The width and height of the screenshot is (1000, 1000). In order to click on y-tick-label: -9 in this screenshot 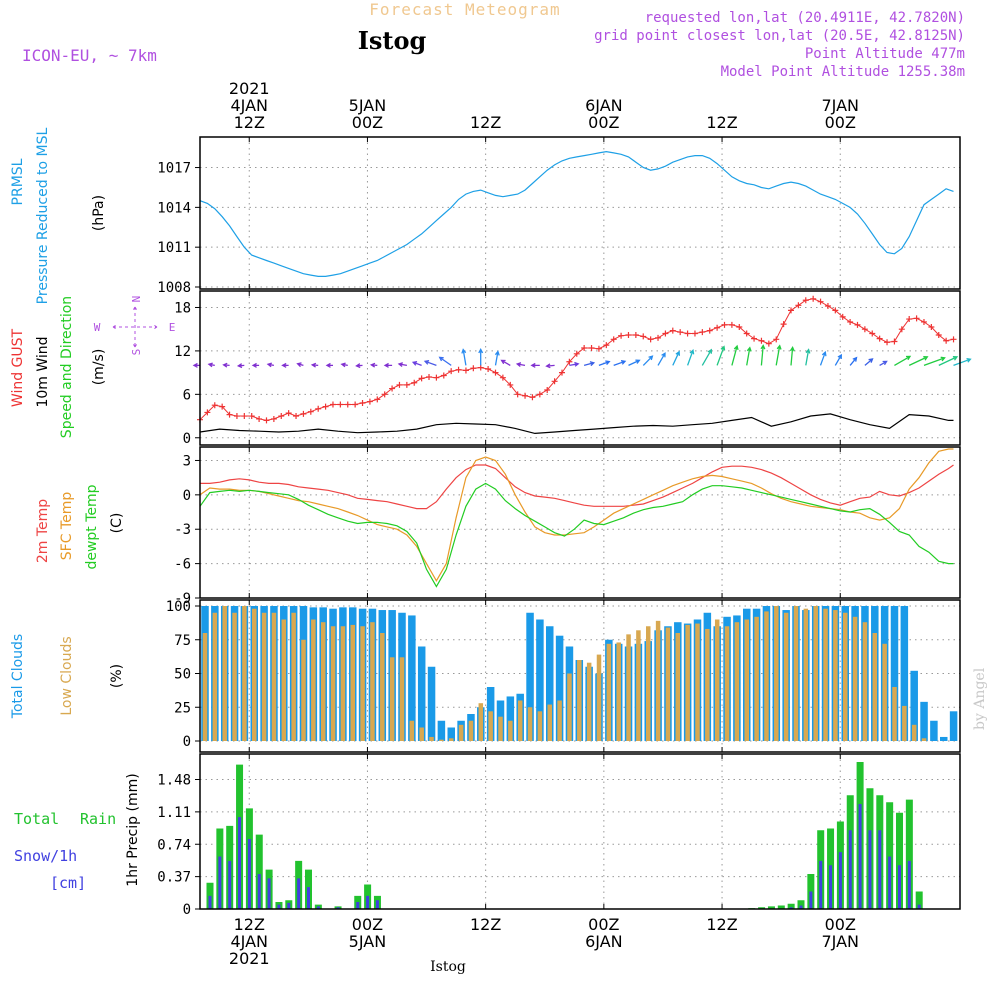, I will do `click(182, 599)`.